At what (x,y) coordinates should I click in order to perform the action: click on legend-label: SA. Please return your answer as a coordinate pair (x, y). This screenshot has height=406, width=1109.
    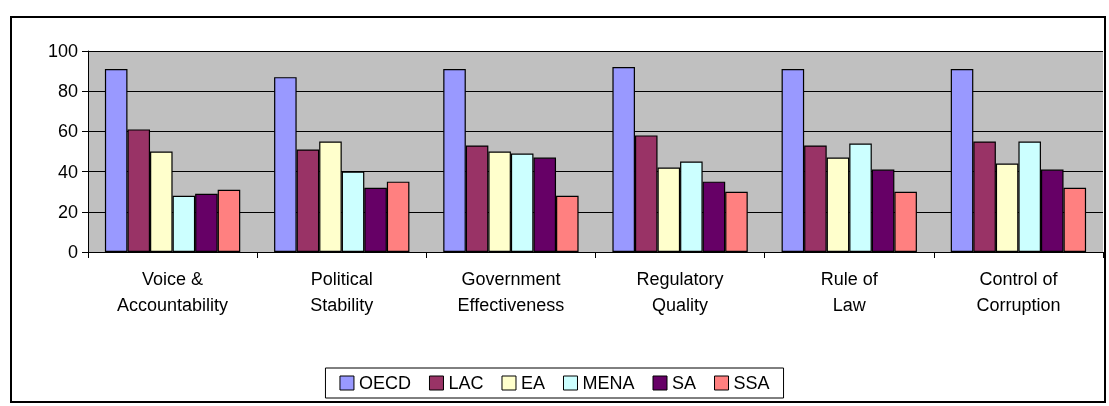
    Looking at the image, I should click on (684, 383).